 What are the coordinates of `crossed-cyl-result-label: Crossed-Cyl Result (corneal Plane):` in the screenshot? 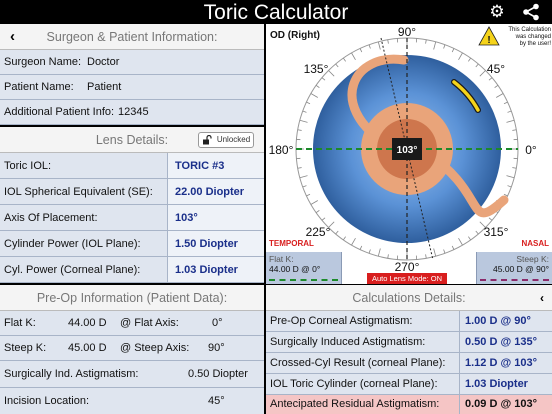 It's located at (358, 363).